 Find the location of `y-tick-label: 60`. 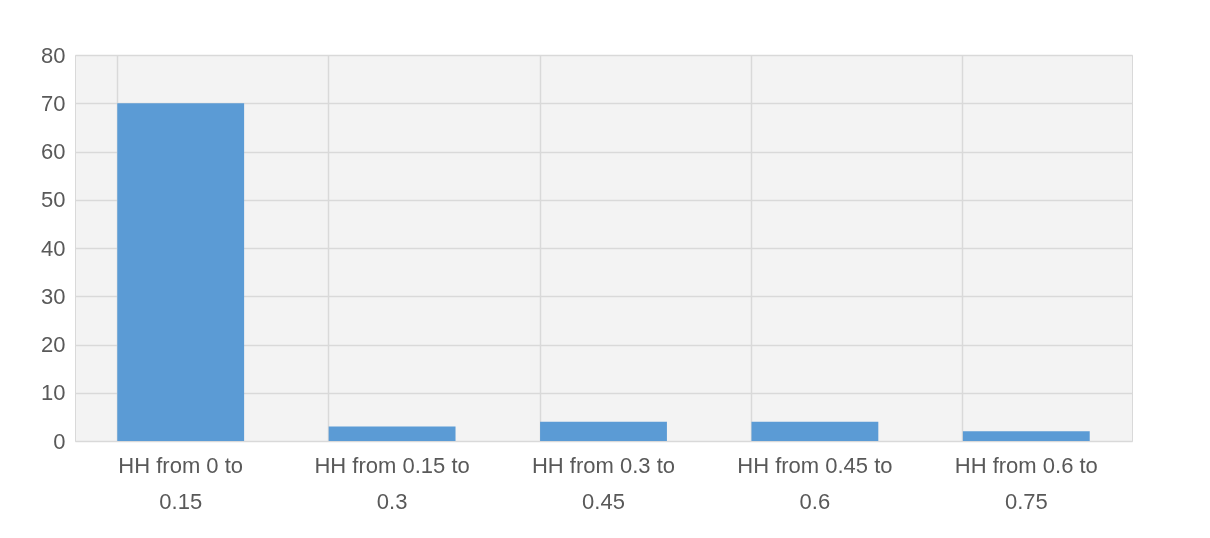

y-tick-label: 60 is located at coordinates (53, 151).